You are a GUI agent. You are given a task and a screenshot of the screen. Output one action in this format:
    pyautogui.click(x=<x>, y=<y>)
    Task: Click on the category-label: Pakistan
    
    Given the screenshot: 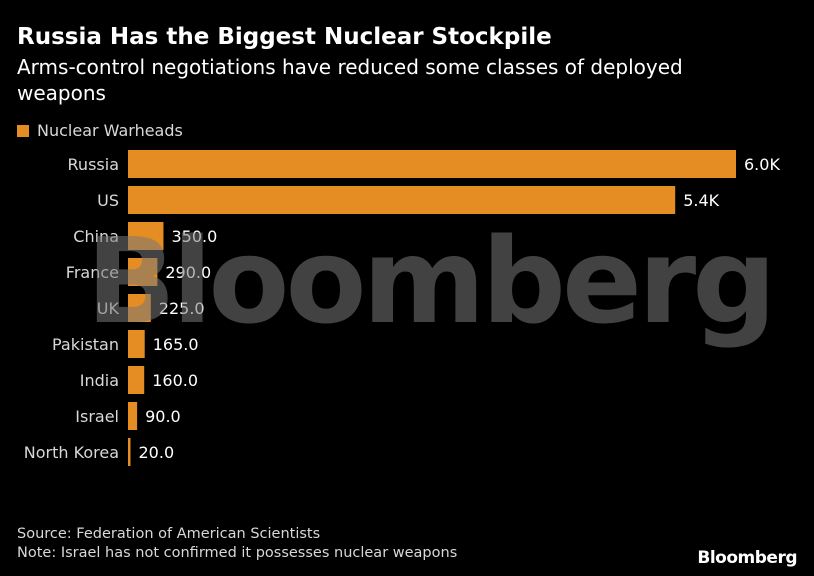 What is the action you would take?
    pyautogui.click(x=85, y=344)
    